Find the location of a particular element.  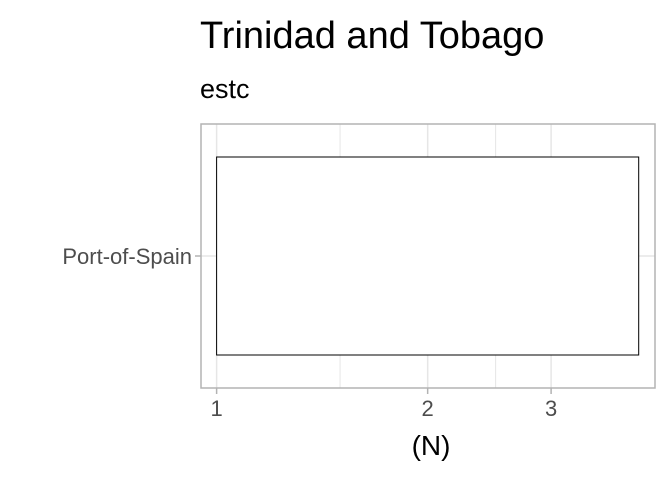

y-tick-label: Port-of-Spain is located at coordinates (127, 256).